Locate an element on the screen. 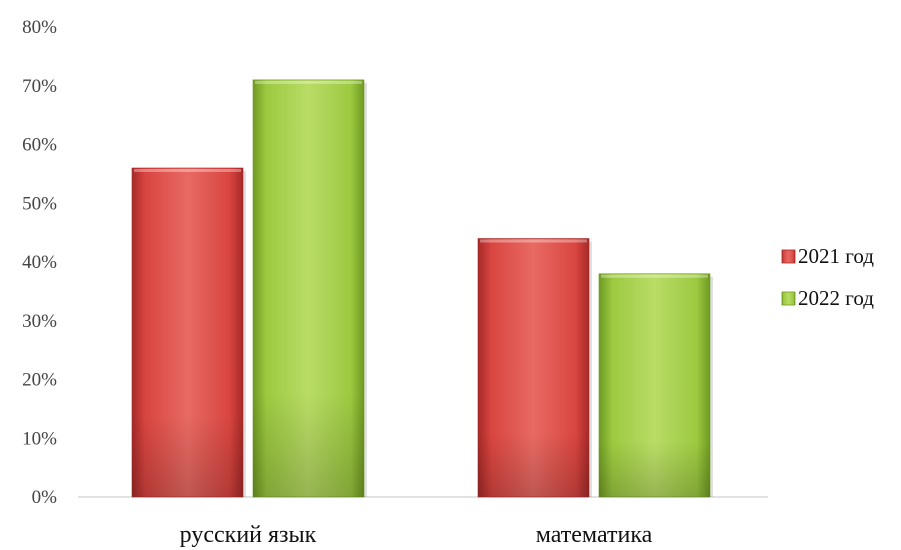 This screenshot has height=550, width=901. x-axis-categories: русский язык математика is located at coordinates (416, 535).